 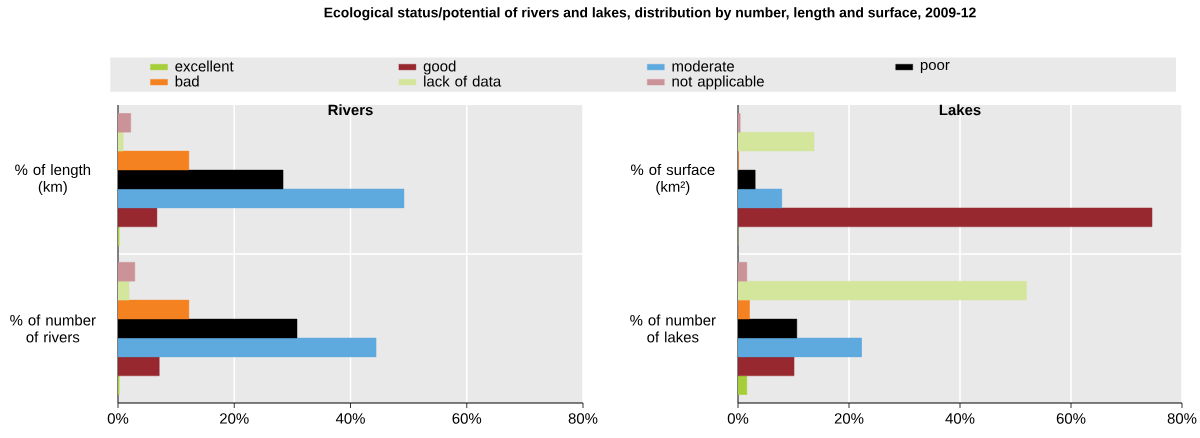 What do you see at coordinates (960, 110) in the screenshot?
I see `chart-title: Lakes` at bounding box center [960, 110].